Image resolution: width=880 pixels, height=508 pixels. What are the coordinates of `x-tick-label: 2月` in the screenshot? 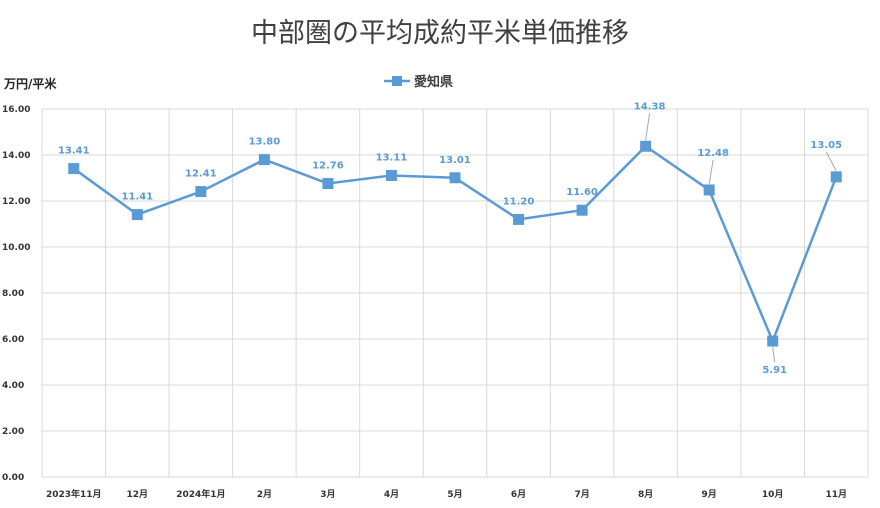 It's located at (264, 494).